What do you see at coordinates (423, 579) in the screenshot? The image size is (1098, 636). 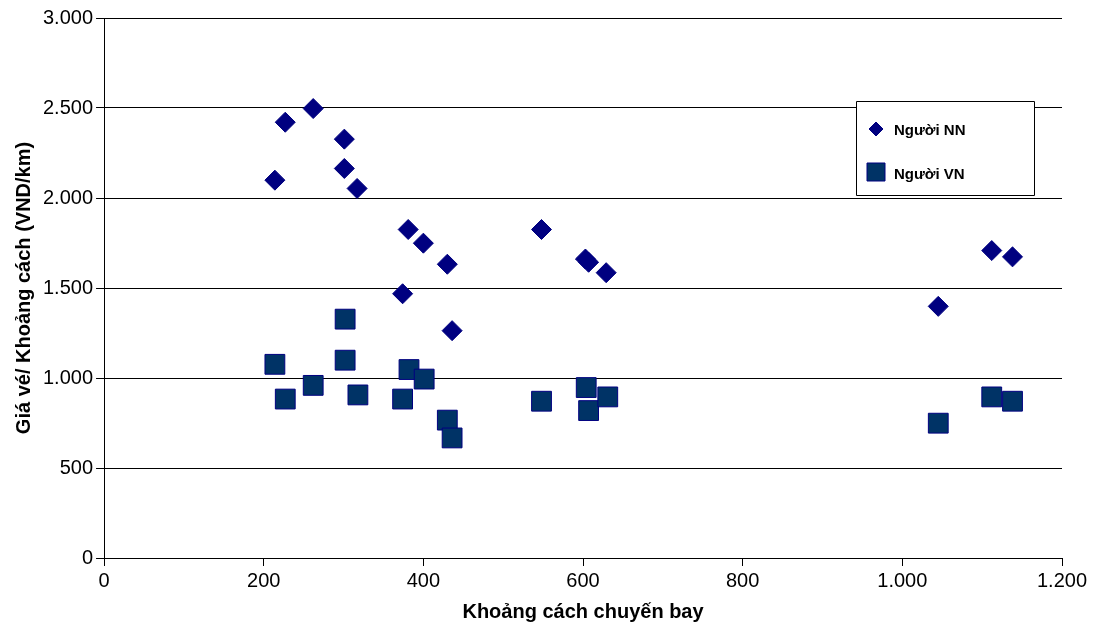 I see `x-tick-label: 400` at bounding box center [423, 579].